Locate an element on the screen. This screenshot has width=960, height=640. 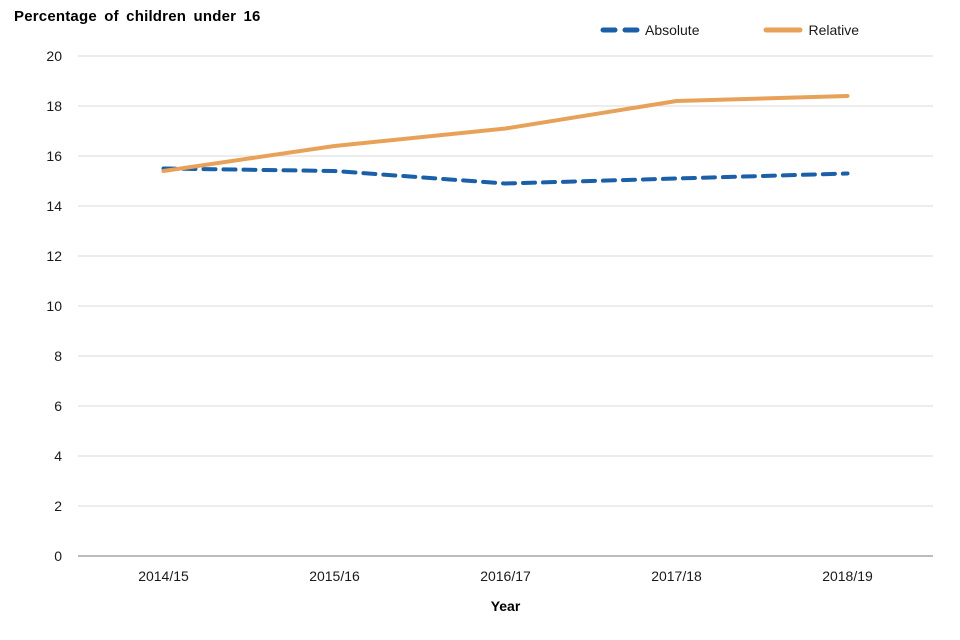
y-tick-label: 2 is located at coordinates (58, 506).